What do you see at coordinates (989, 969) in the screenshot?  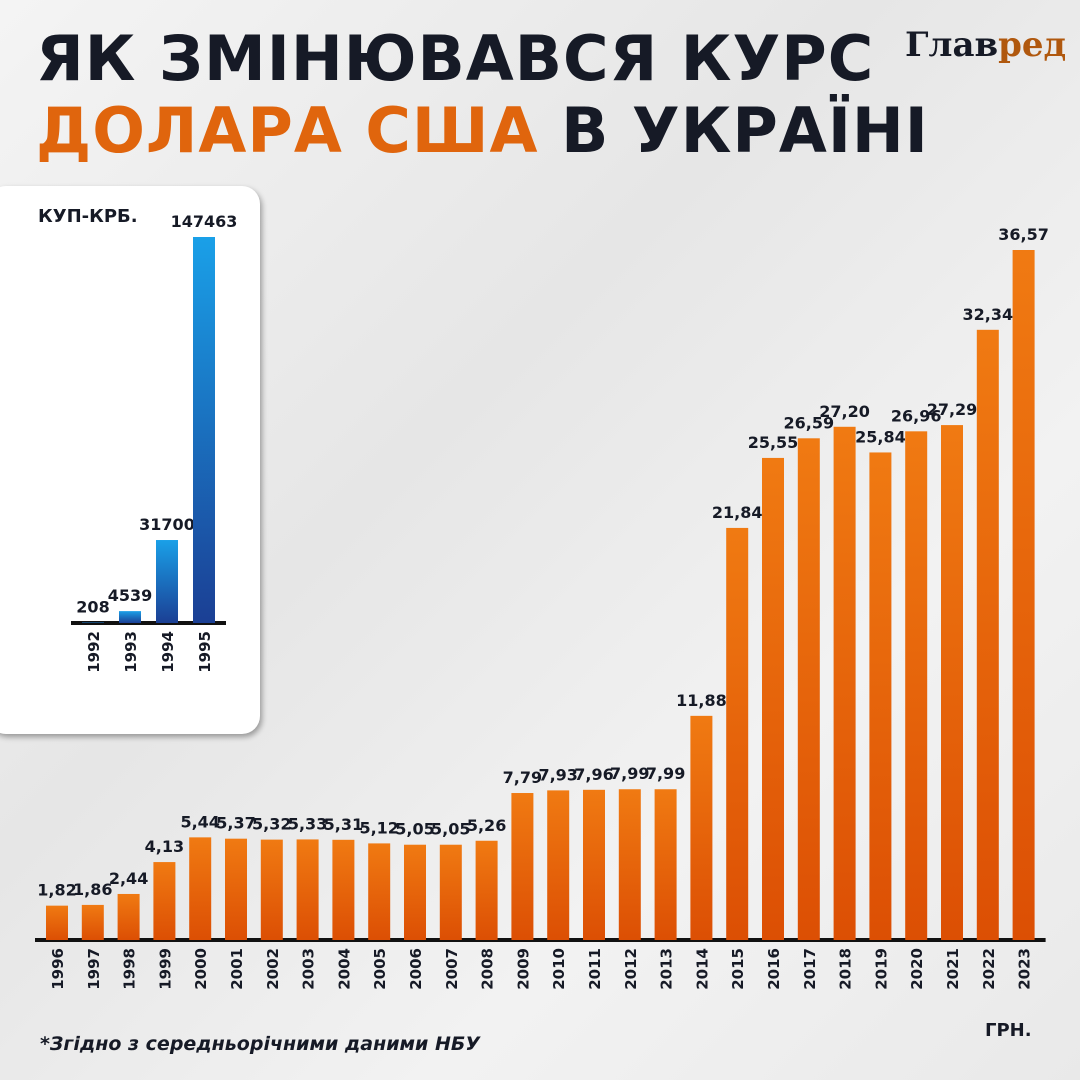 I see `tick-label-2022: 2022` at bounding box center [989, 969].